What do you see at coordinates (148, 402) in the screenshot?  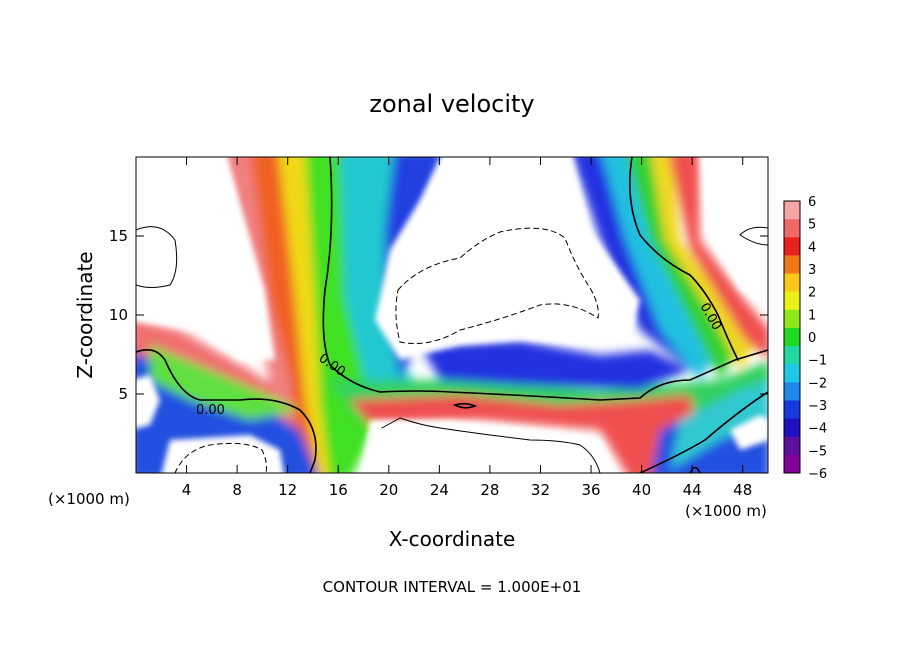 I see `void-left-mid` at bounding box center [148, 402].